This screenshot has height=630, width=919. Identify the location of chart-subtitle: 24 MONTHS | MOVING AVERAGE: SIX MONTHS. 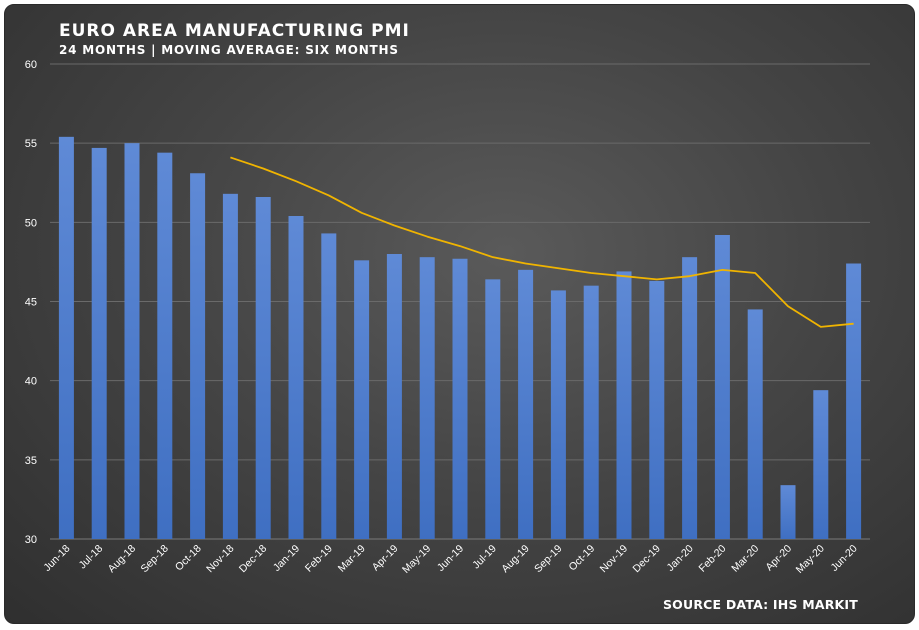
(229, 50).